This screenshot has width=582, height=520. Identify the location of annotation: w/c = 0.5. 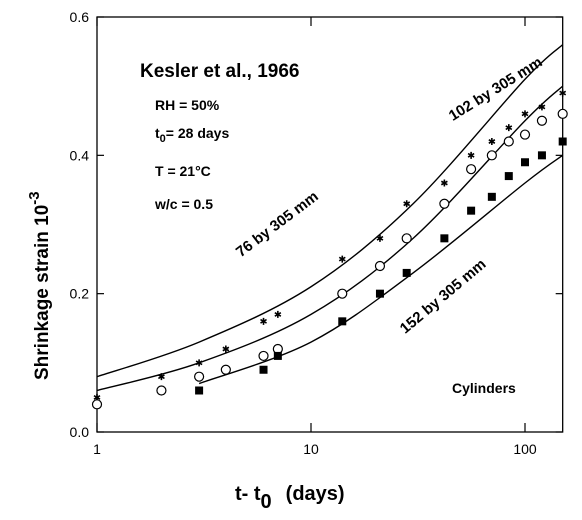
(183, 204).